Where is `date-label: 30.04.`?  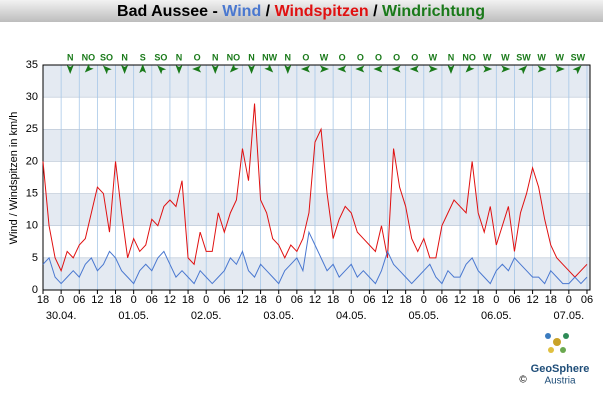 date-label: 30.04. is located at coordinates (61, 316).